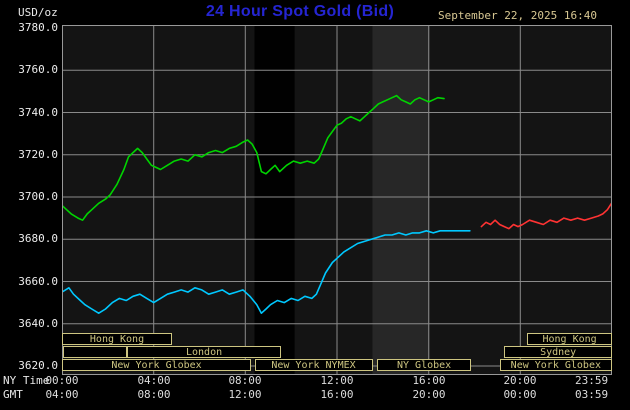 The width and height of the screenshot is (630, 410). Describe the element at coordinates (38, 281) in the screenshot. I see `y-tick-label: 3660.0` at that location.